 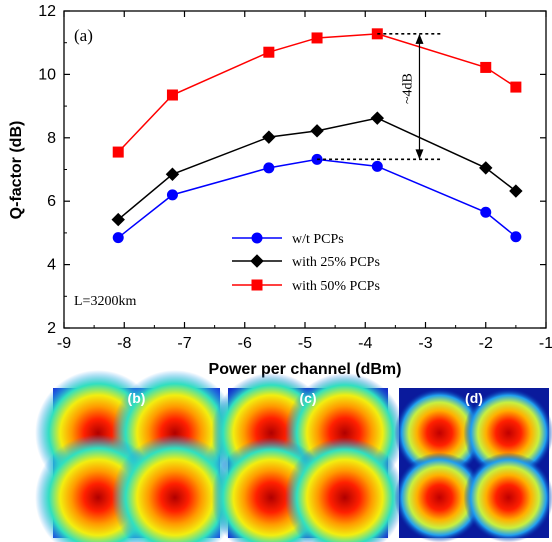 I want to click on y-tick-label: 10, so click(x=47, y=74).